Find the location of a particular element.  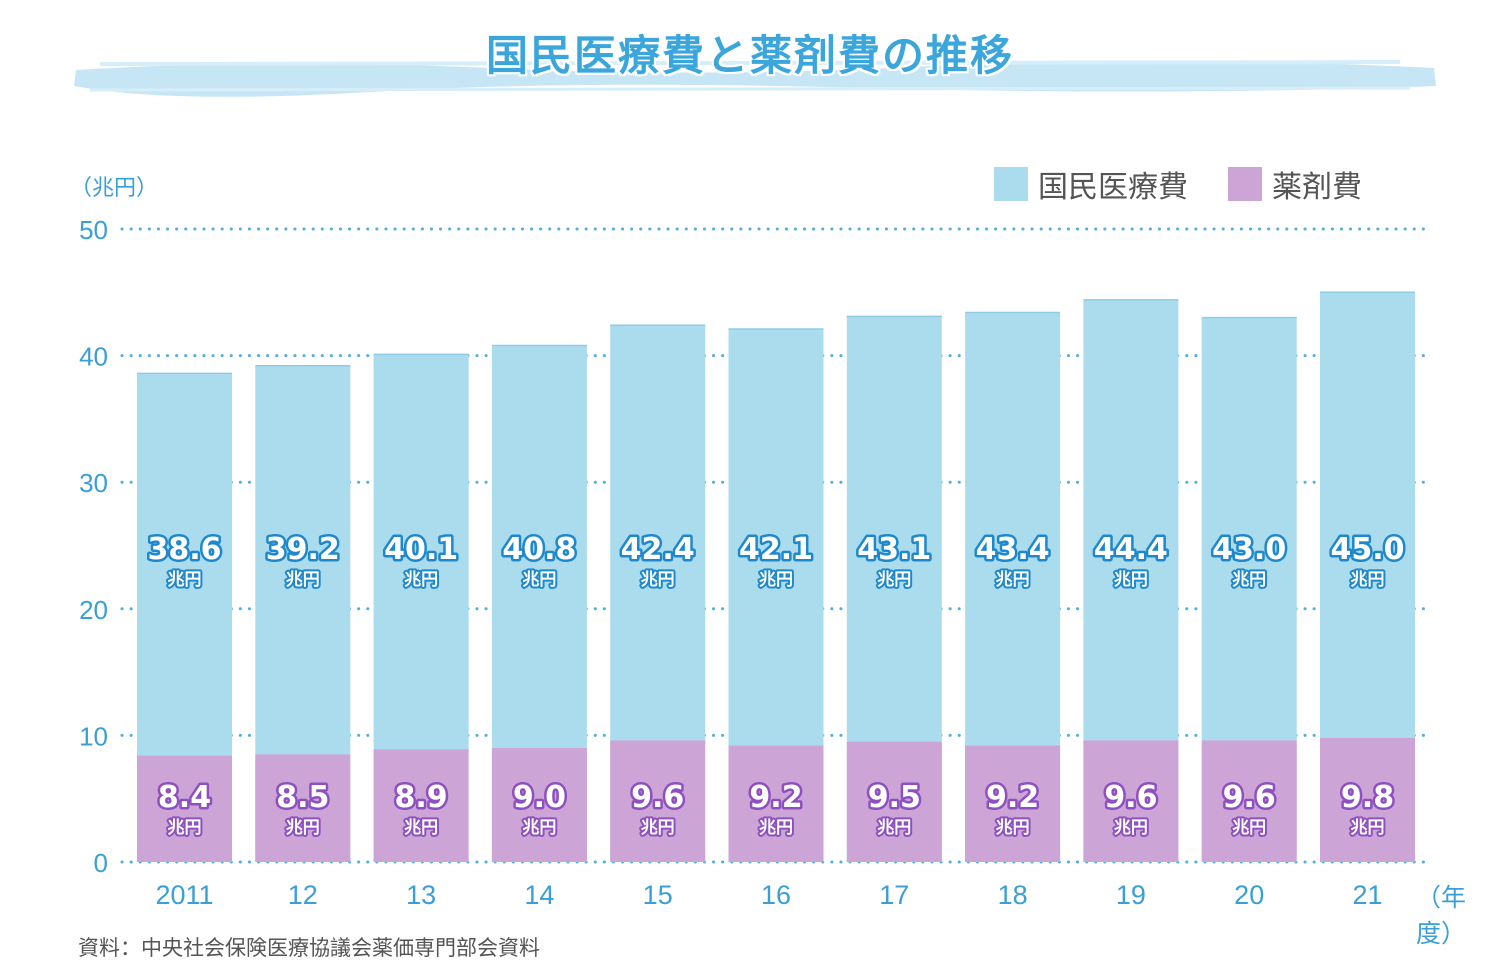

label-medical-13-unit: 兆円 is located at coordinates (421, 580).